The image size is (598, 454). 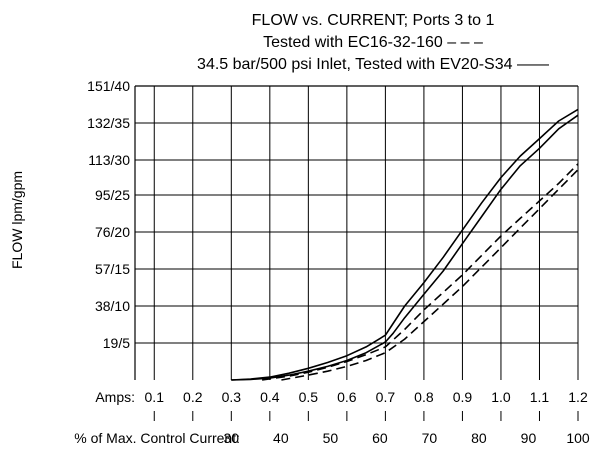 What do you see at coordinates (112, 306) in the screenshot?
I see `y-tick-label: 38/10` at bounding box center [112, 306].